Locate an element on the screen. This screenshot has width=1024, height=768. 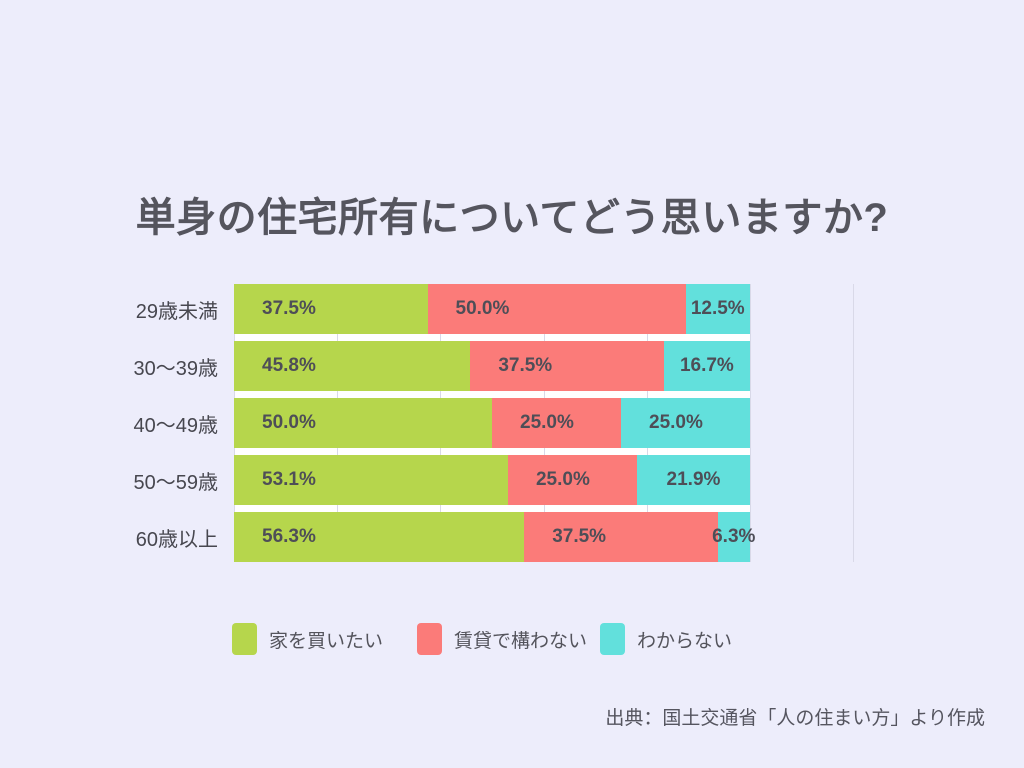
legend-label-buy: 家を買いたい is located at coordinates (326, 641).